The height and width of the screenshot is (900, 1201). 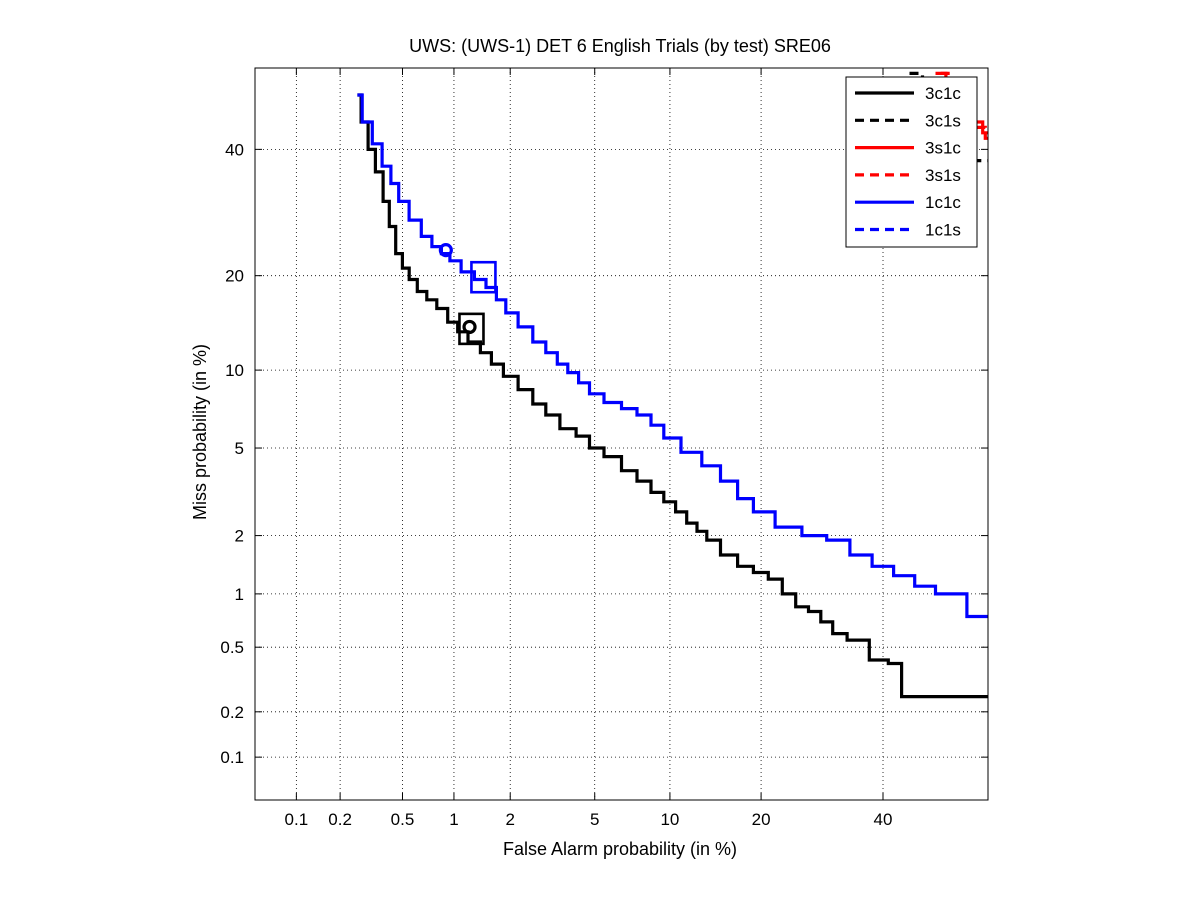 What do you see at coordinates (297, 819) in the screenshot?
I see `x-tick-label: 0.1` at bounding box center [297, 819].